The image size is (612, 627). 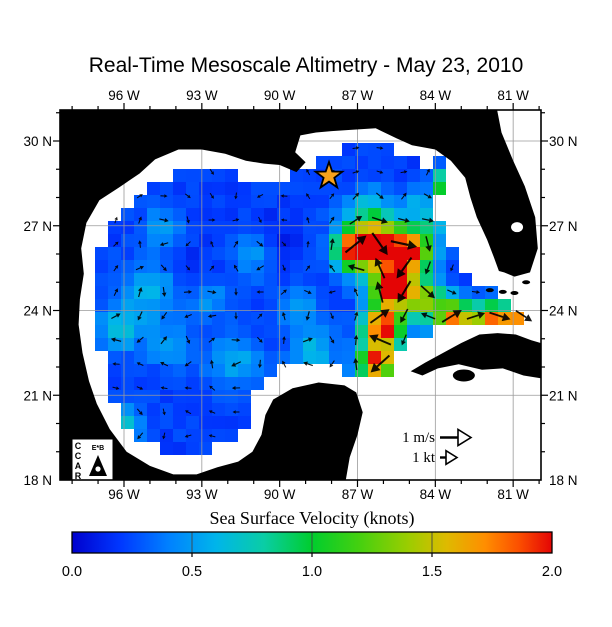 What do you see at coordinates (358, 494) in the screenshot?
I see `lon-label-bottom: 87 W` at bounding box center [358, 494].